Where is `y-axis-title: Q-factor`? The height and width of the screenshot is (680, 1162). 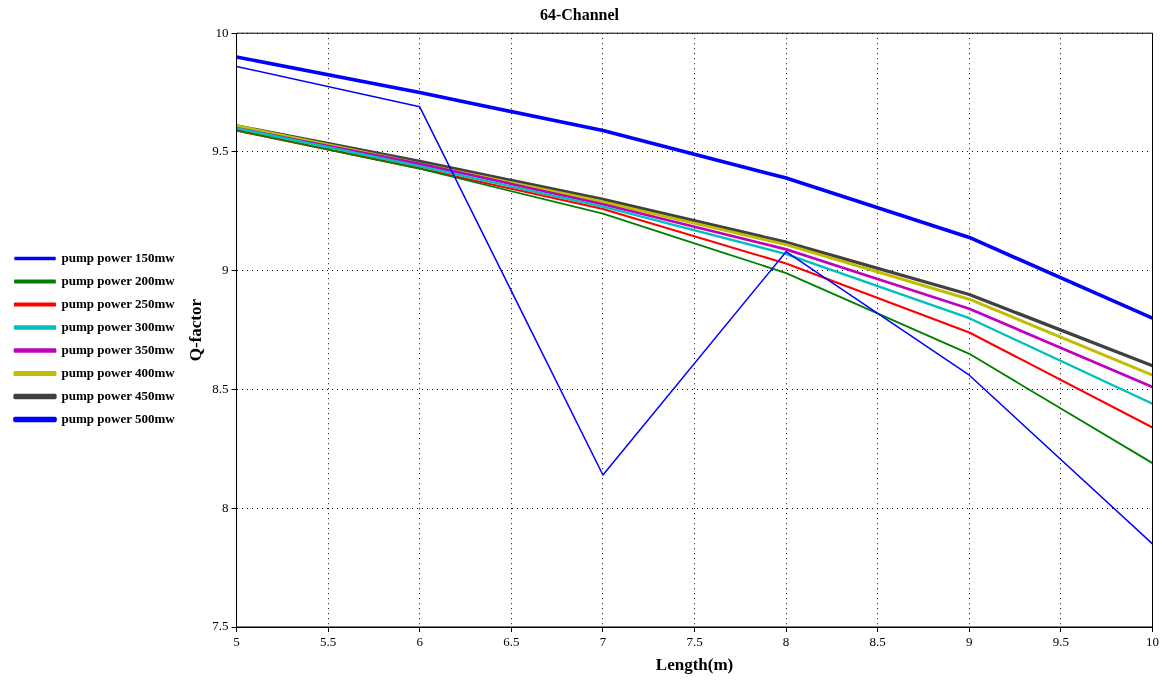
y-axis-title: Q-factor is located at coordinates (196, 330).